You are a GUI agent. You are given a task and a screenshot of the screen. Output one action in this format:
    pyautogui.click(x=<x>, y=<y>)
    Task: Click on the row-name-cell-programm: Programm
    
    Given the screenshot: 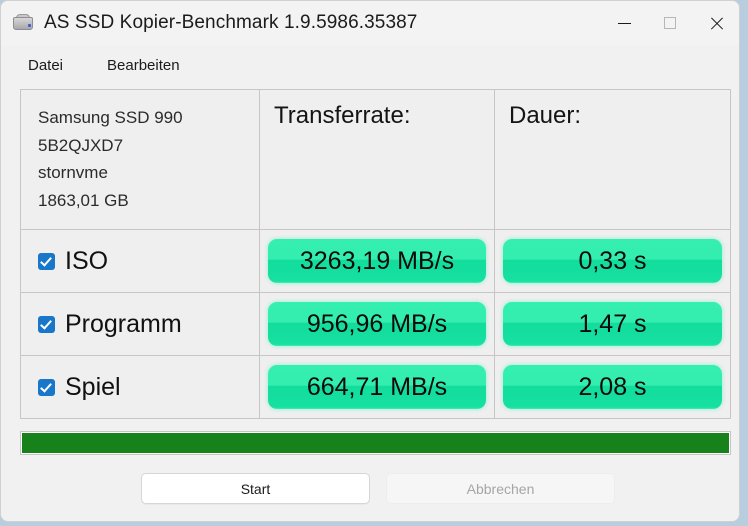 What is the action you would take?
    pyautogui.click(x=140, y=324)
    